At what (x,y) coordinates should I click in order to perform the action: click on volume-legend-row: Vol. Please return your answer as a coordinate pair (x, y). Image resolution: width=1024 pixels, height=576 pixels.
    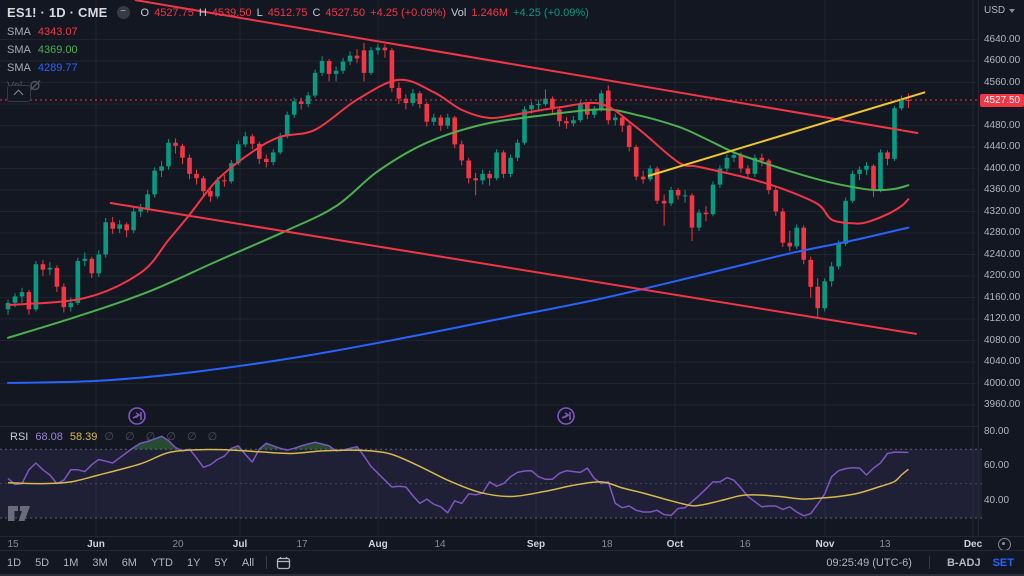
    Looking at the image, I should click on (298, 85).